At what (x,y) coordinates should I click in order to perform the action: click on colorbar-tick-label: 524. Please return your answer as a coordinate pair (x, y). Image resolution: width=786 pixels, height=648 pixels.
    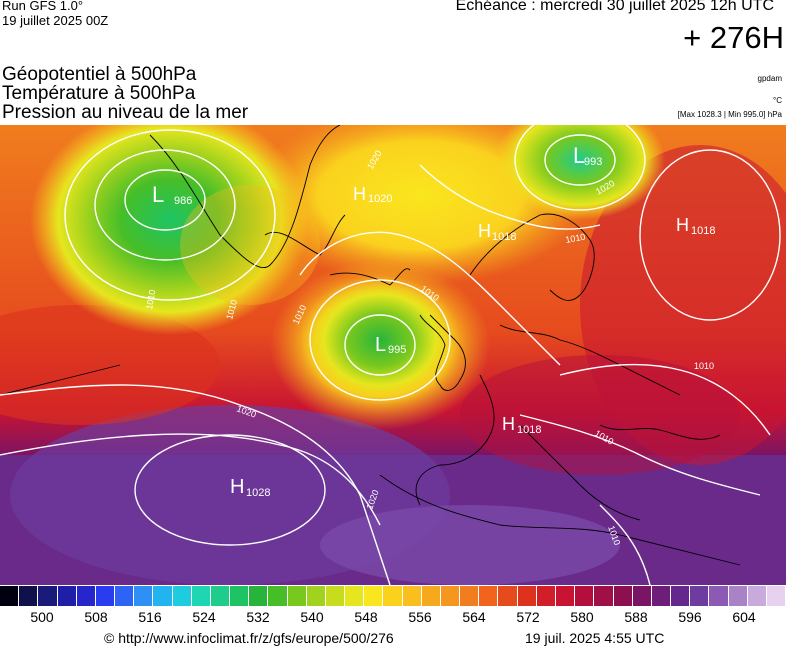
    Looking at the image, I should click on (204, 617).